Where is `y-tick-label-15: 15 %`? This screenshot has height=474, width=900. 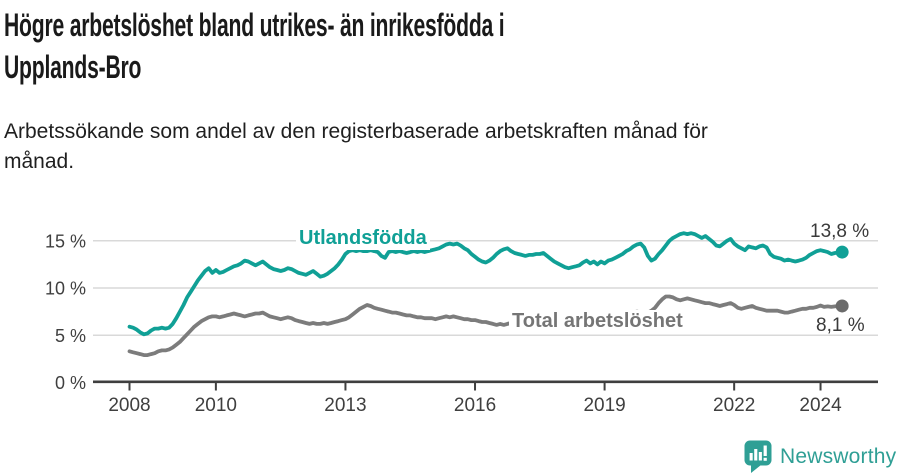 y-tick-label-15: 15 % is located at coordinates (65, 241).